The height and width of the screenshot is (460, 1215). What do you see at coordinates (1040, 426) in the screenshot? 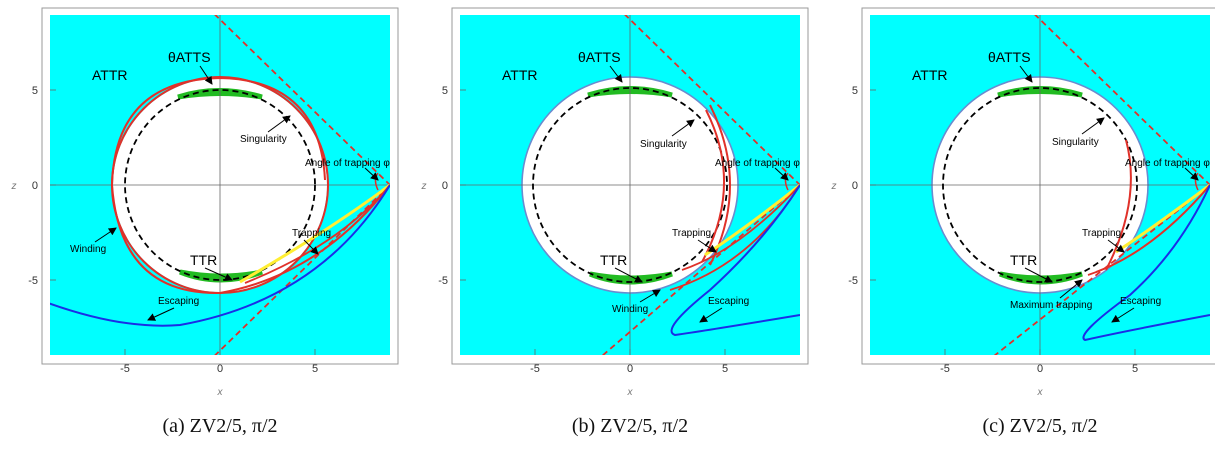
I see `caption-c: (c) ZV2/5, π/2` at bounding box center [1040, 426].